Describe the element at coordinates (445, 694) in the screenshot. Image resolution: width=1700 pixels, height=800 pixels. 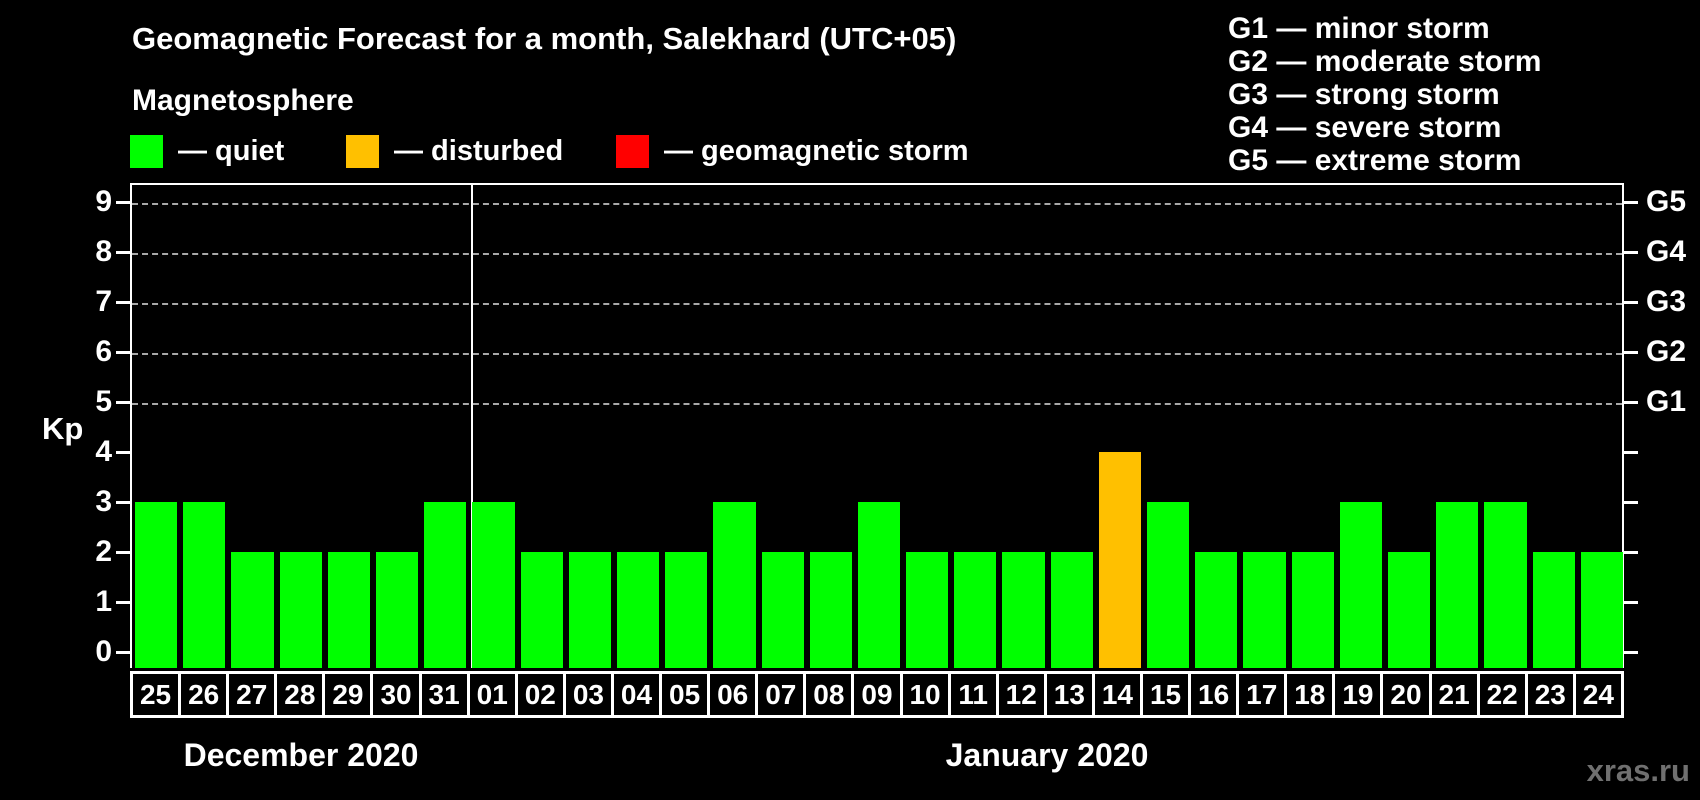
I see `day-cell-31: 31` at that location.